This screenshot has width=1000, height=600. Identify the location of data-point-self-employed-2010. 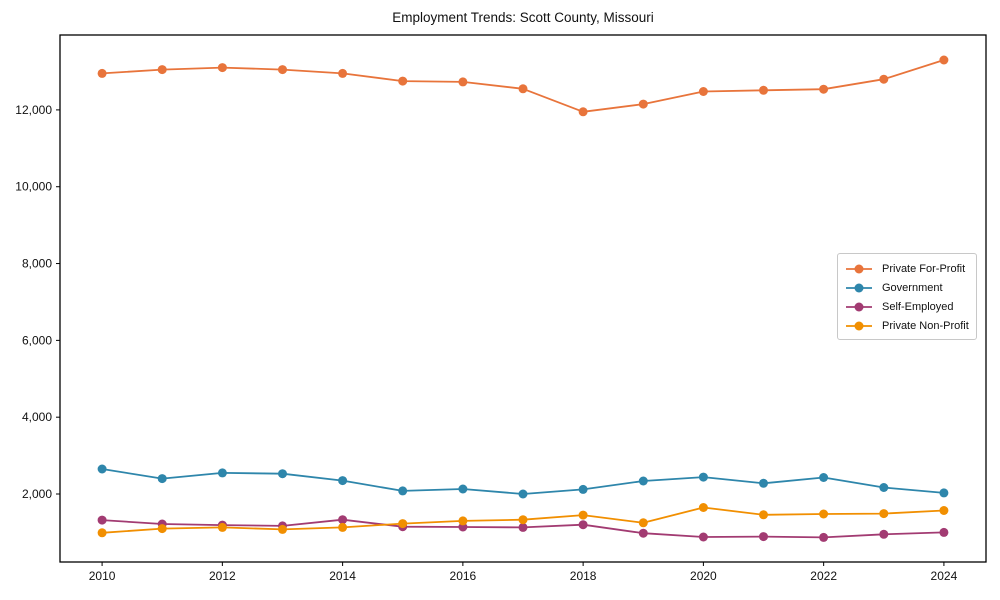
(102, 520).